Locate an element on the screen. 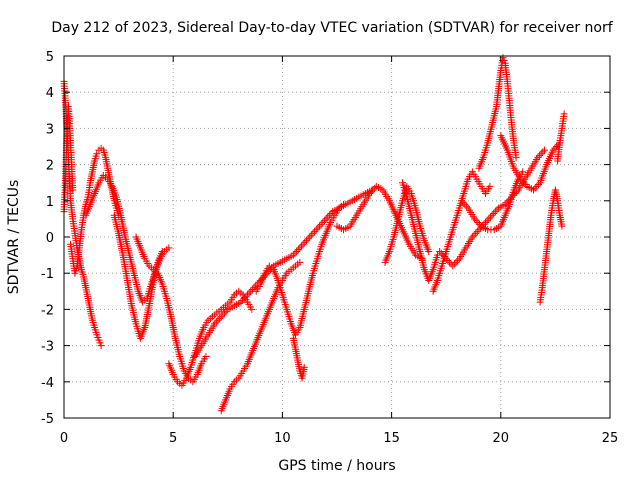 This screenshot has height=480, width=640. y-tick-label: 2 is located at coordinates (50, 166).